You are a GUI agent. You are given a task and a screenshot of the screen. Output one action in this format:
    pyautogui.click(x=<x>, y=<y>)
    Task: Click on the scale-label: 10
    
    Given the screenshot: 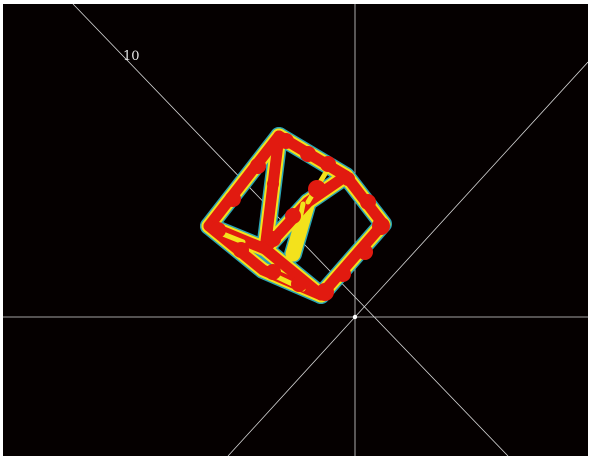 What is the action you would take?
    pyautogui.click(x=131, y=56)
    